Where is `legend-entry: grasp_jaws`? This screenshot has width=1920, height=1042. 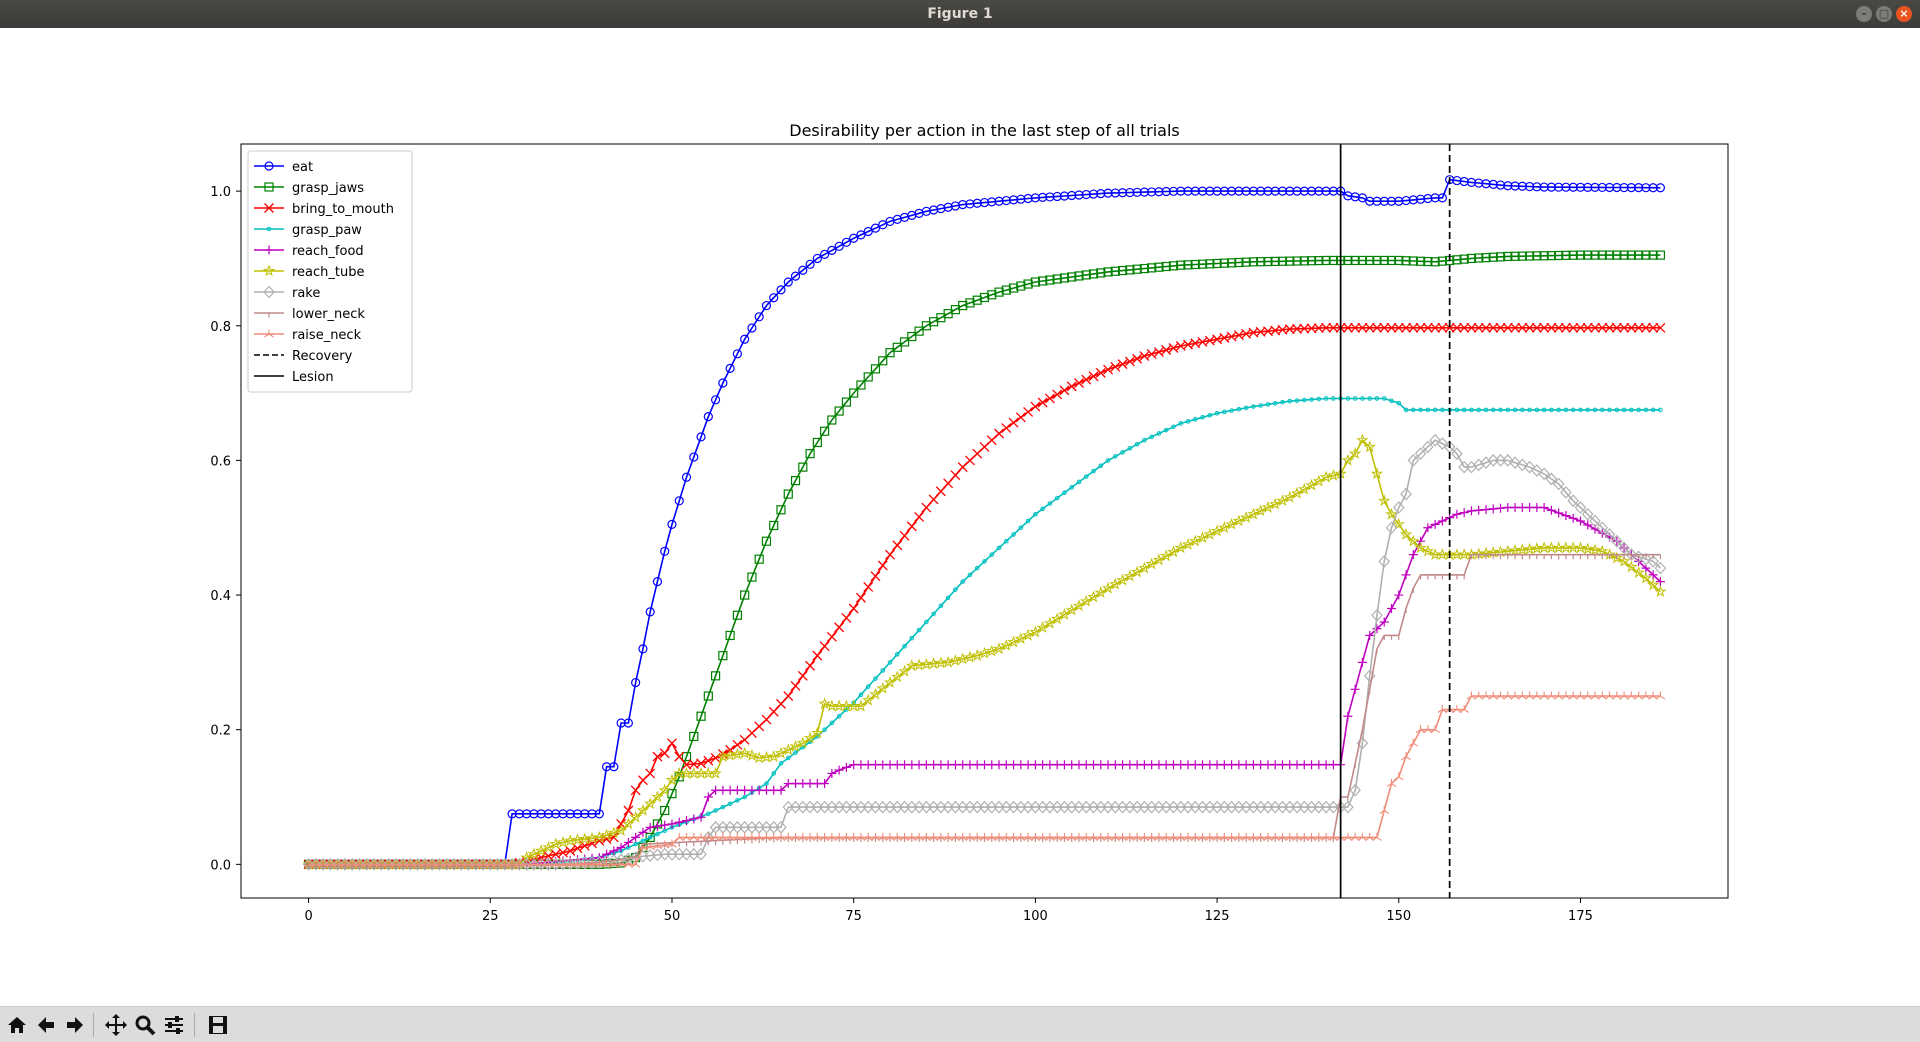 legend-entry: grasp_jaws is located at coordinates (309, 188).